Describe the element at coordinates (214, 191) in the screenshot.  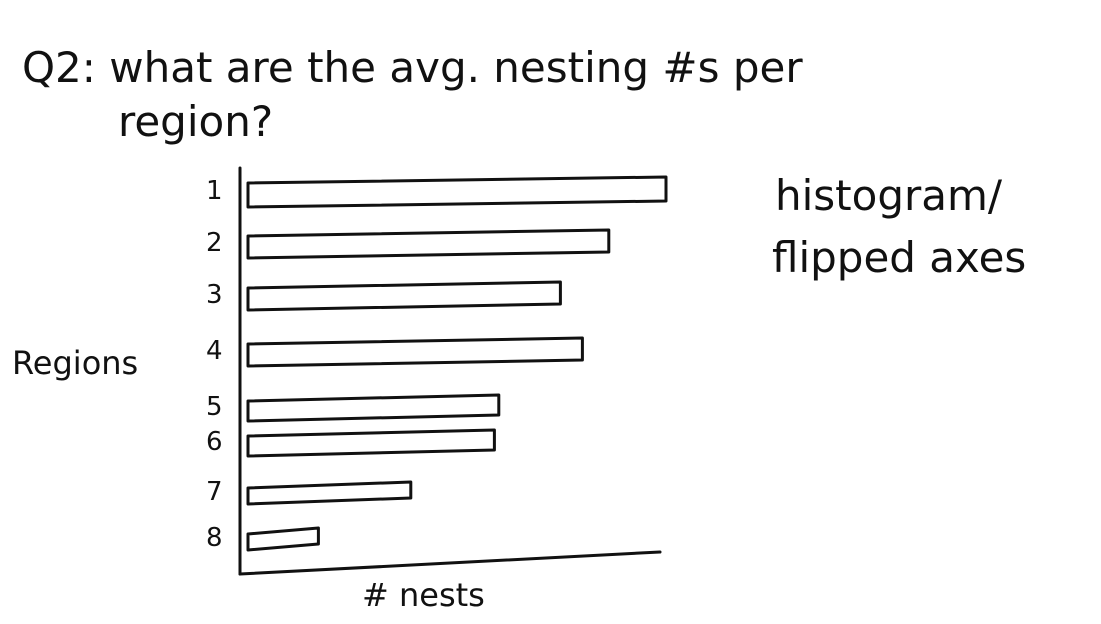
I see `tick-label-region-1: 1` at that location.